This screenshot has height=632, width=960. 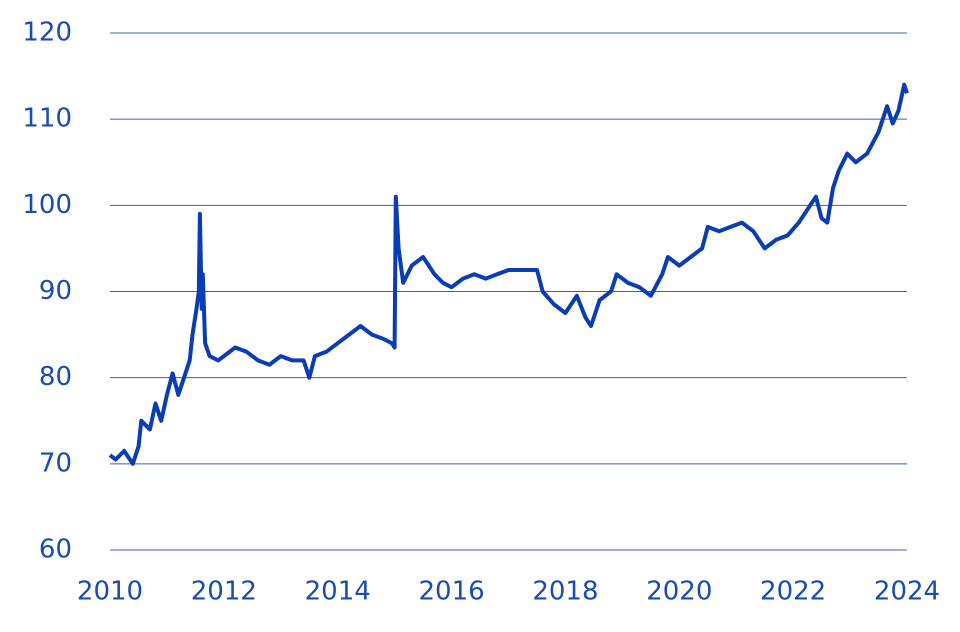 What do you see at coordinates (55, 550) in the screenshot?
I see `y-tick-label: 60` at bounding box center [55, 550].